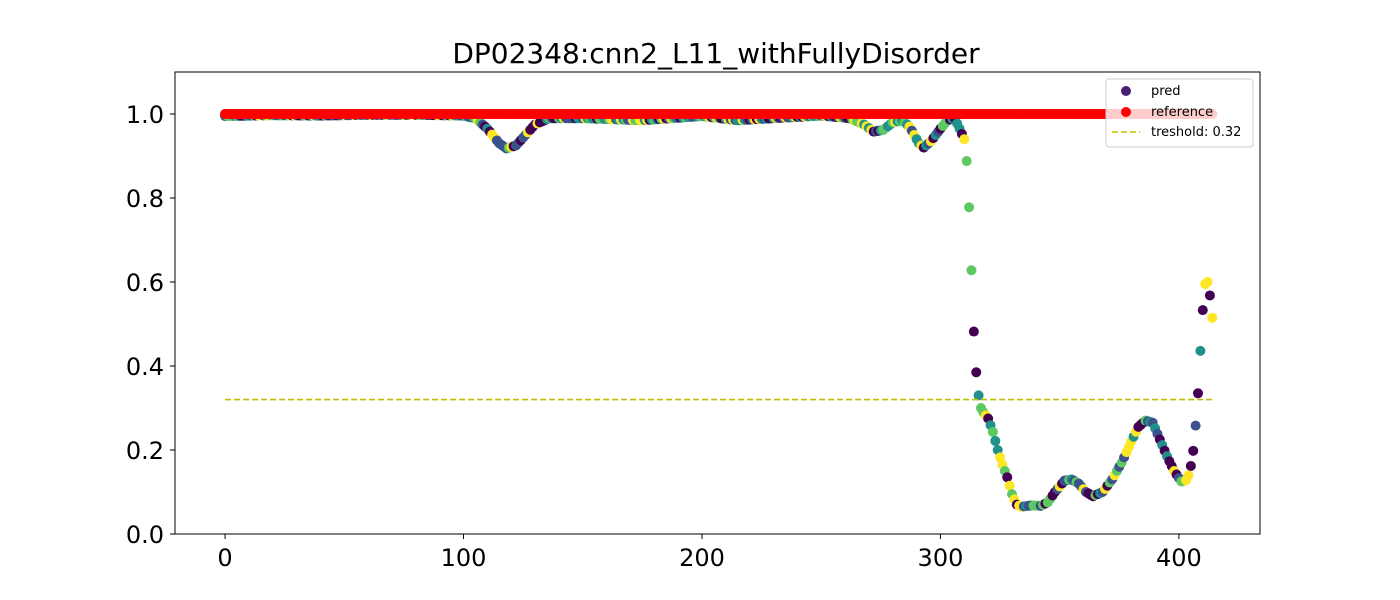 The height and width of the screenshot is (600, 1400). What do you see at coordinates (464, 558) in the screenshot?
I see `x-tick-label: 100` at bounding box center [464, 558].